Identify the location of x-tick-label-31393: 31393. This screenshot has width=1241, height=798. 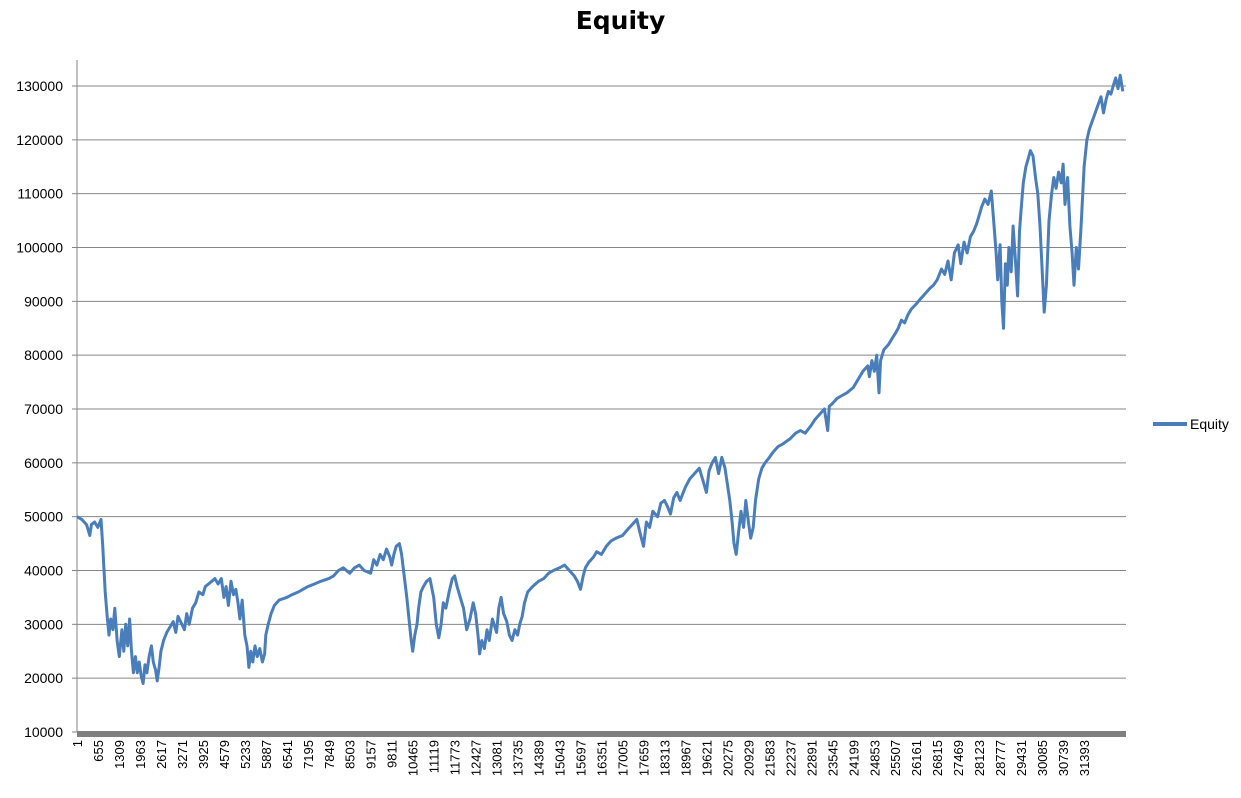
(1084, 758).